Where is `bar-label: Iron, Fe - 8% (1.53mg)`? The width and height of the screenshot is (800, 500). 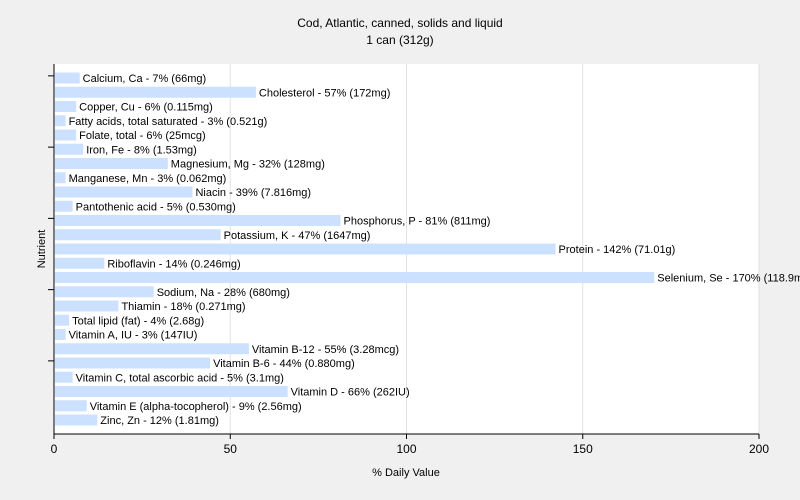
bar-label: Iron, Fe - 8% (1.53mg) is located at coordinates (141, 150).